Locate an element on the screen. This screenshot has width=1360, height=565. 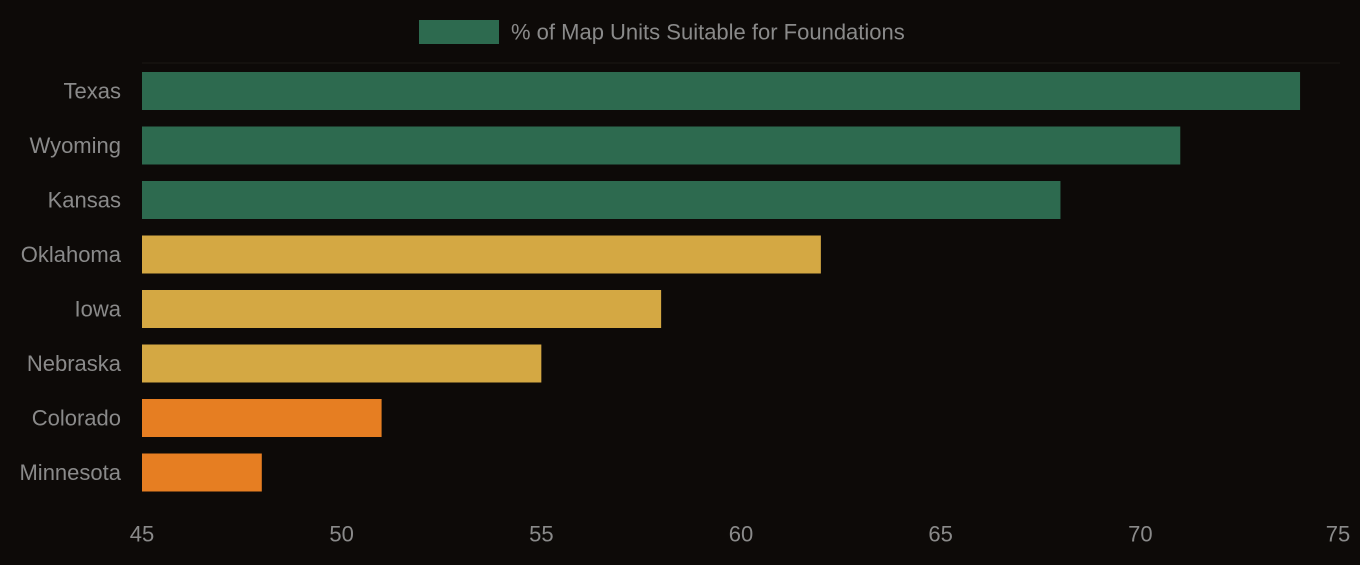
category-label-wyoming: Wyoming is located at coordinates (76, 145).